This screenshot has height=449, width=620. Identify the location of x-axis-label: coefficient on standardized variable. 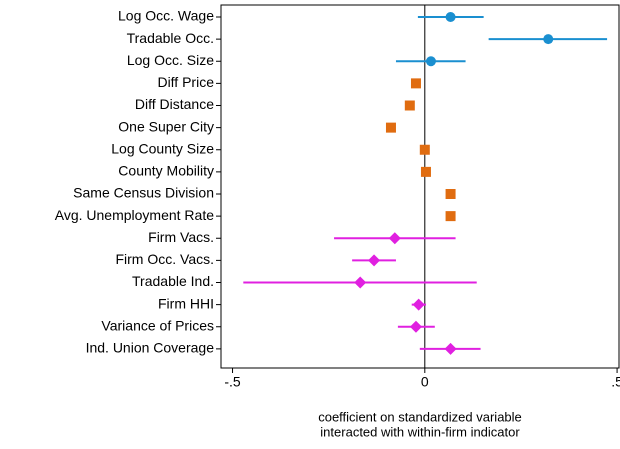
(420, 416).